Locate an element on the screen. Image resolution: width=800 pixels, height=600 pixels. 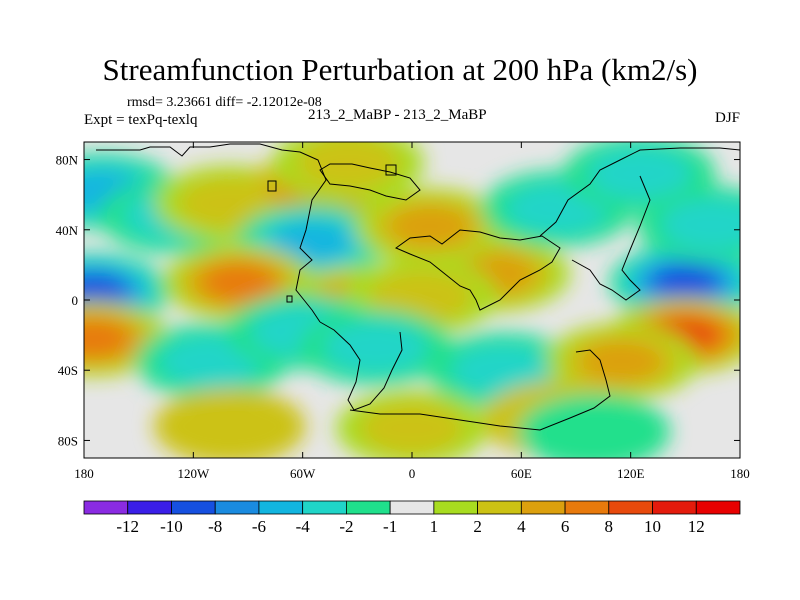
rmsd-diff-stats: rmsd= 3.23661 diff= -2.12012e-08 is located at coordinates (224, 102).